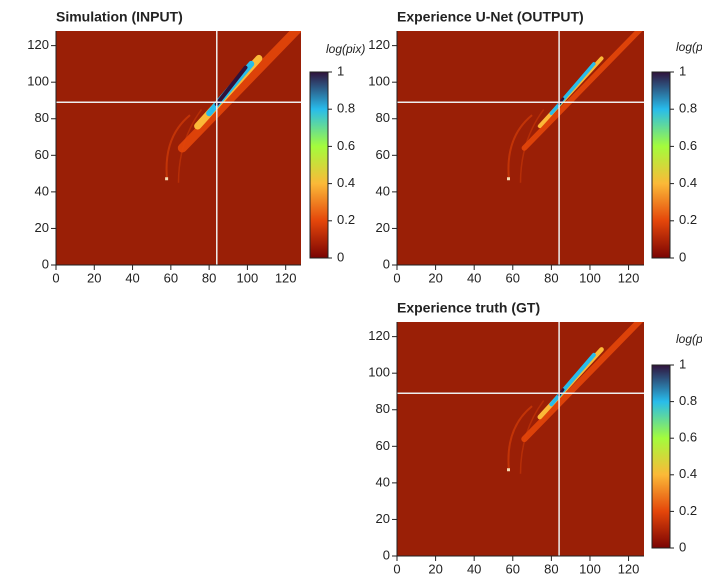  What do you see at coordinates (468, 308) in the screenshot?
I see `panel-title: Experience truth (GT)` at bounding box center [468, 308].